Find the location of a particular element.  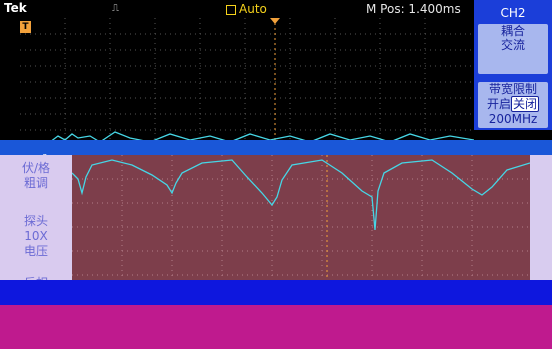

bandwidth-value: 200MHz is located at coordinates (513, 119).